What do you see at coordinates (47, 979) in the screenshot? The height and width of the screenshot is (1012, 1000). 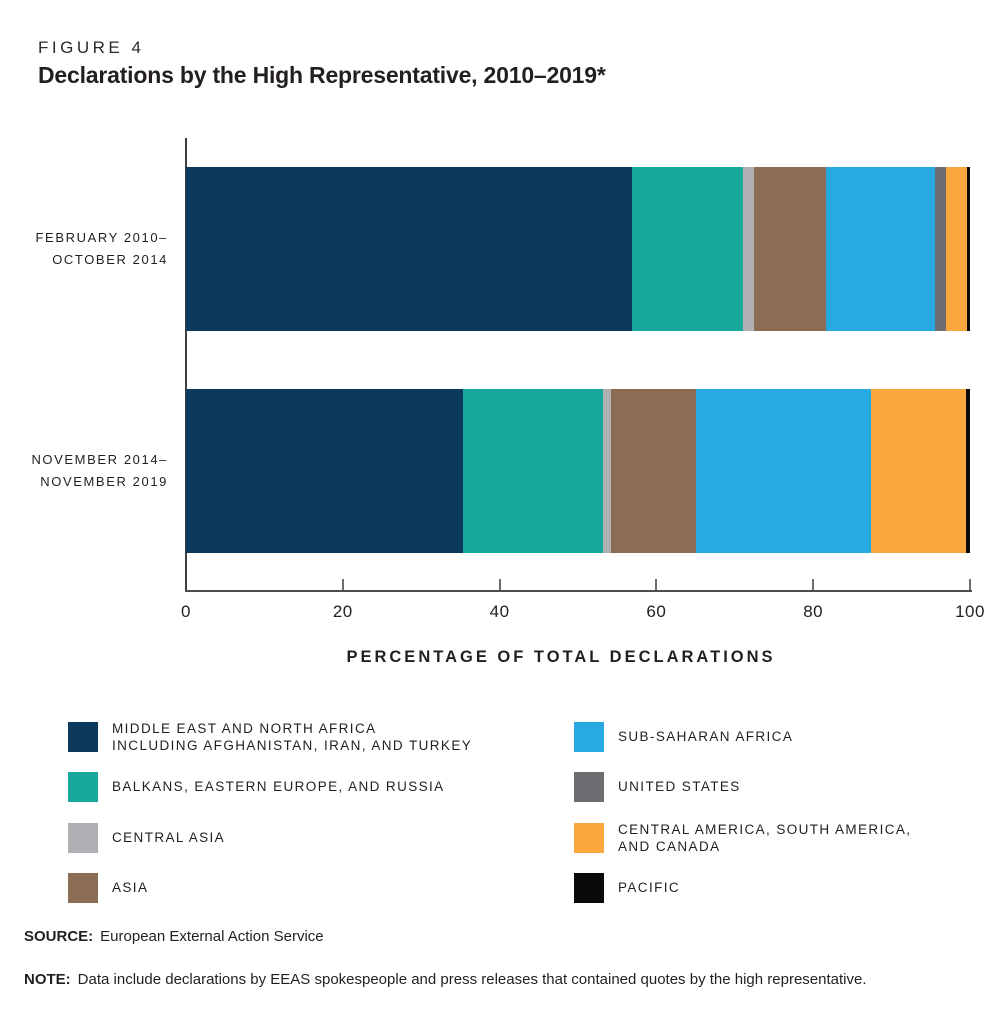 I see `note-label: NOTE:` at bounding box center [47, 979].